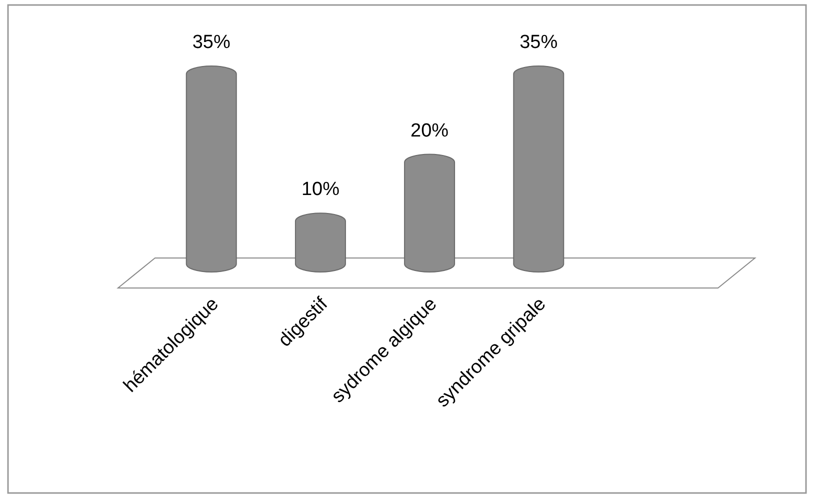 The image size is (814, 500). What do you see at coordinates (320, 189) in the screenshot?
I see `data-label: 10%` at bounding box center [320, 189].